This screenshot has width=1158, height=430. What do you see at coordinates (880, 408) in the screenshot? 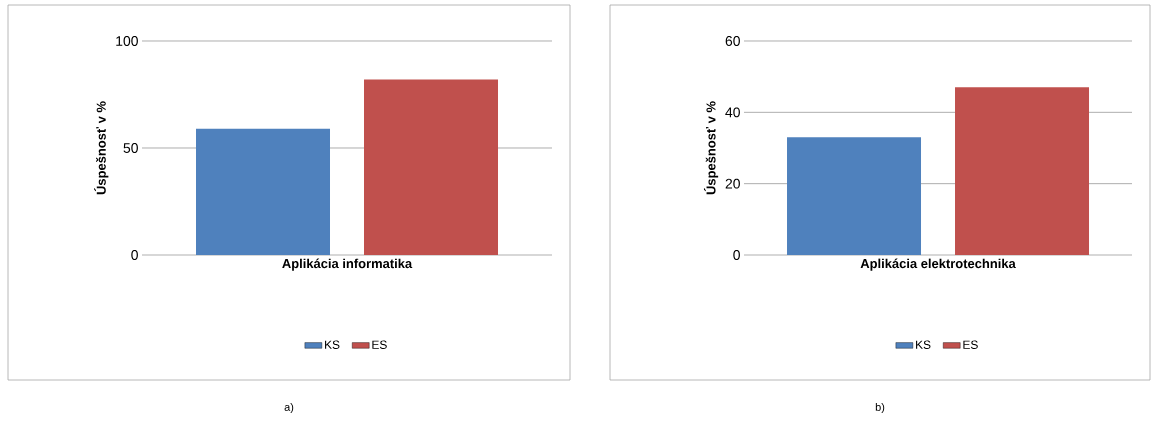
I see `text: b)` at bounding box center [880, 408].